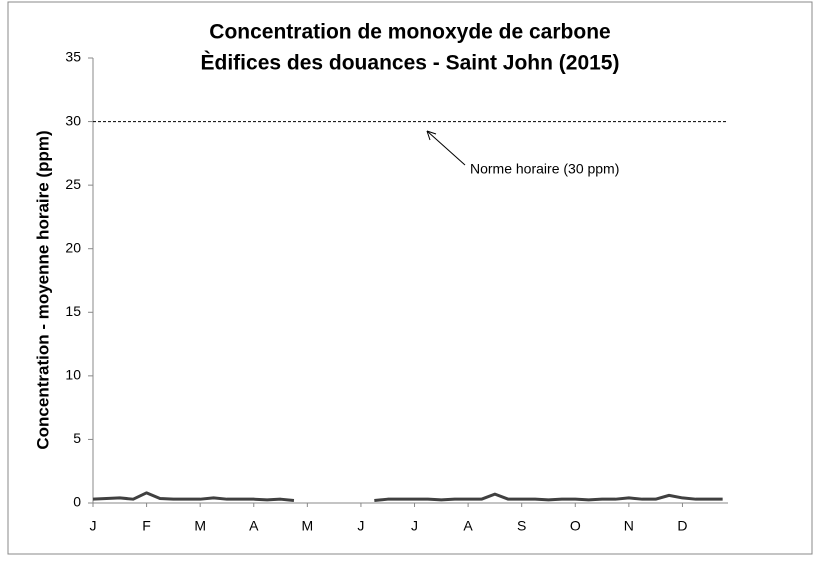  Describe the element at coordinates (73, 120) in the screenshot. I see `y-tick-label: 30` at that location.